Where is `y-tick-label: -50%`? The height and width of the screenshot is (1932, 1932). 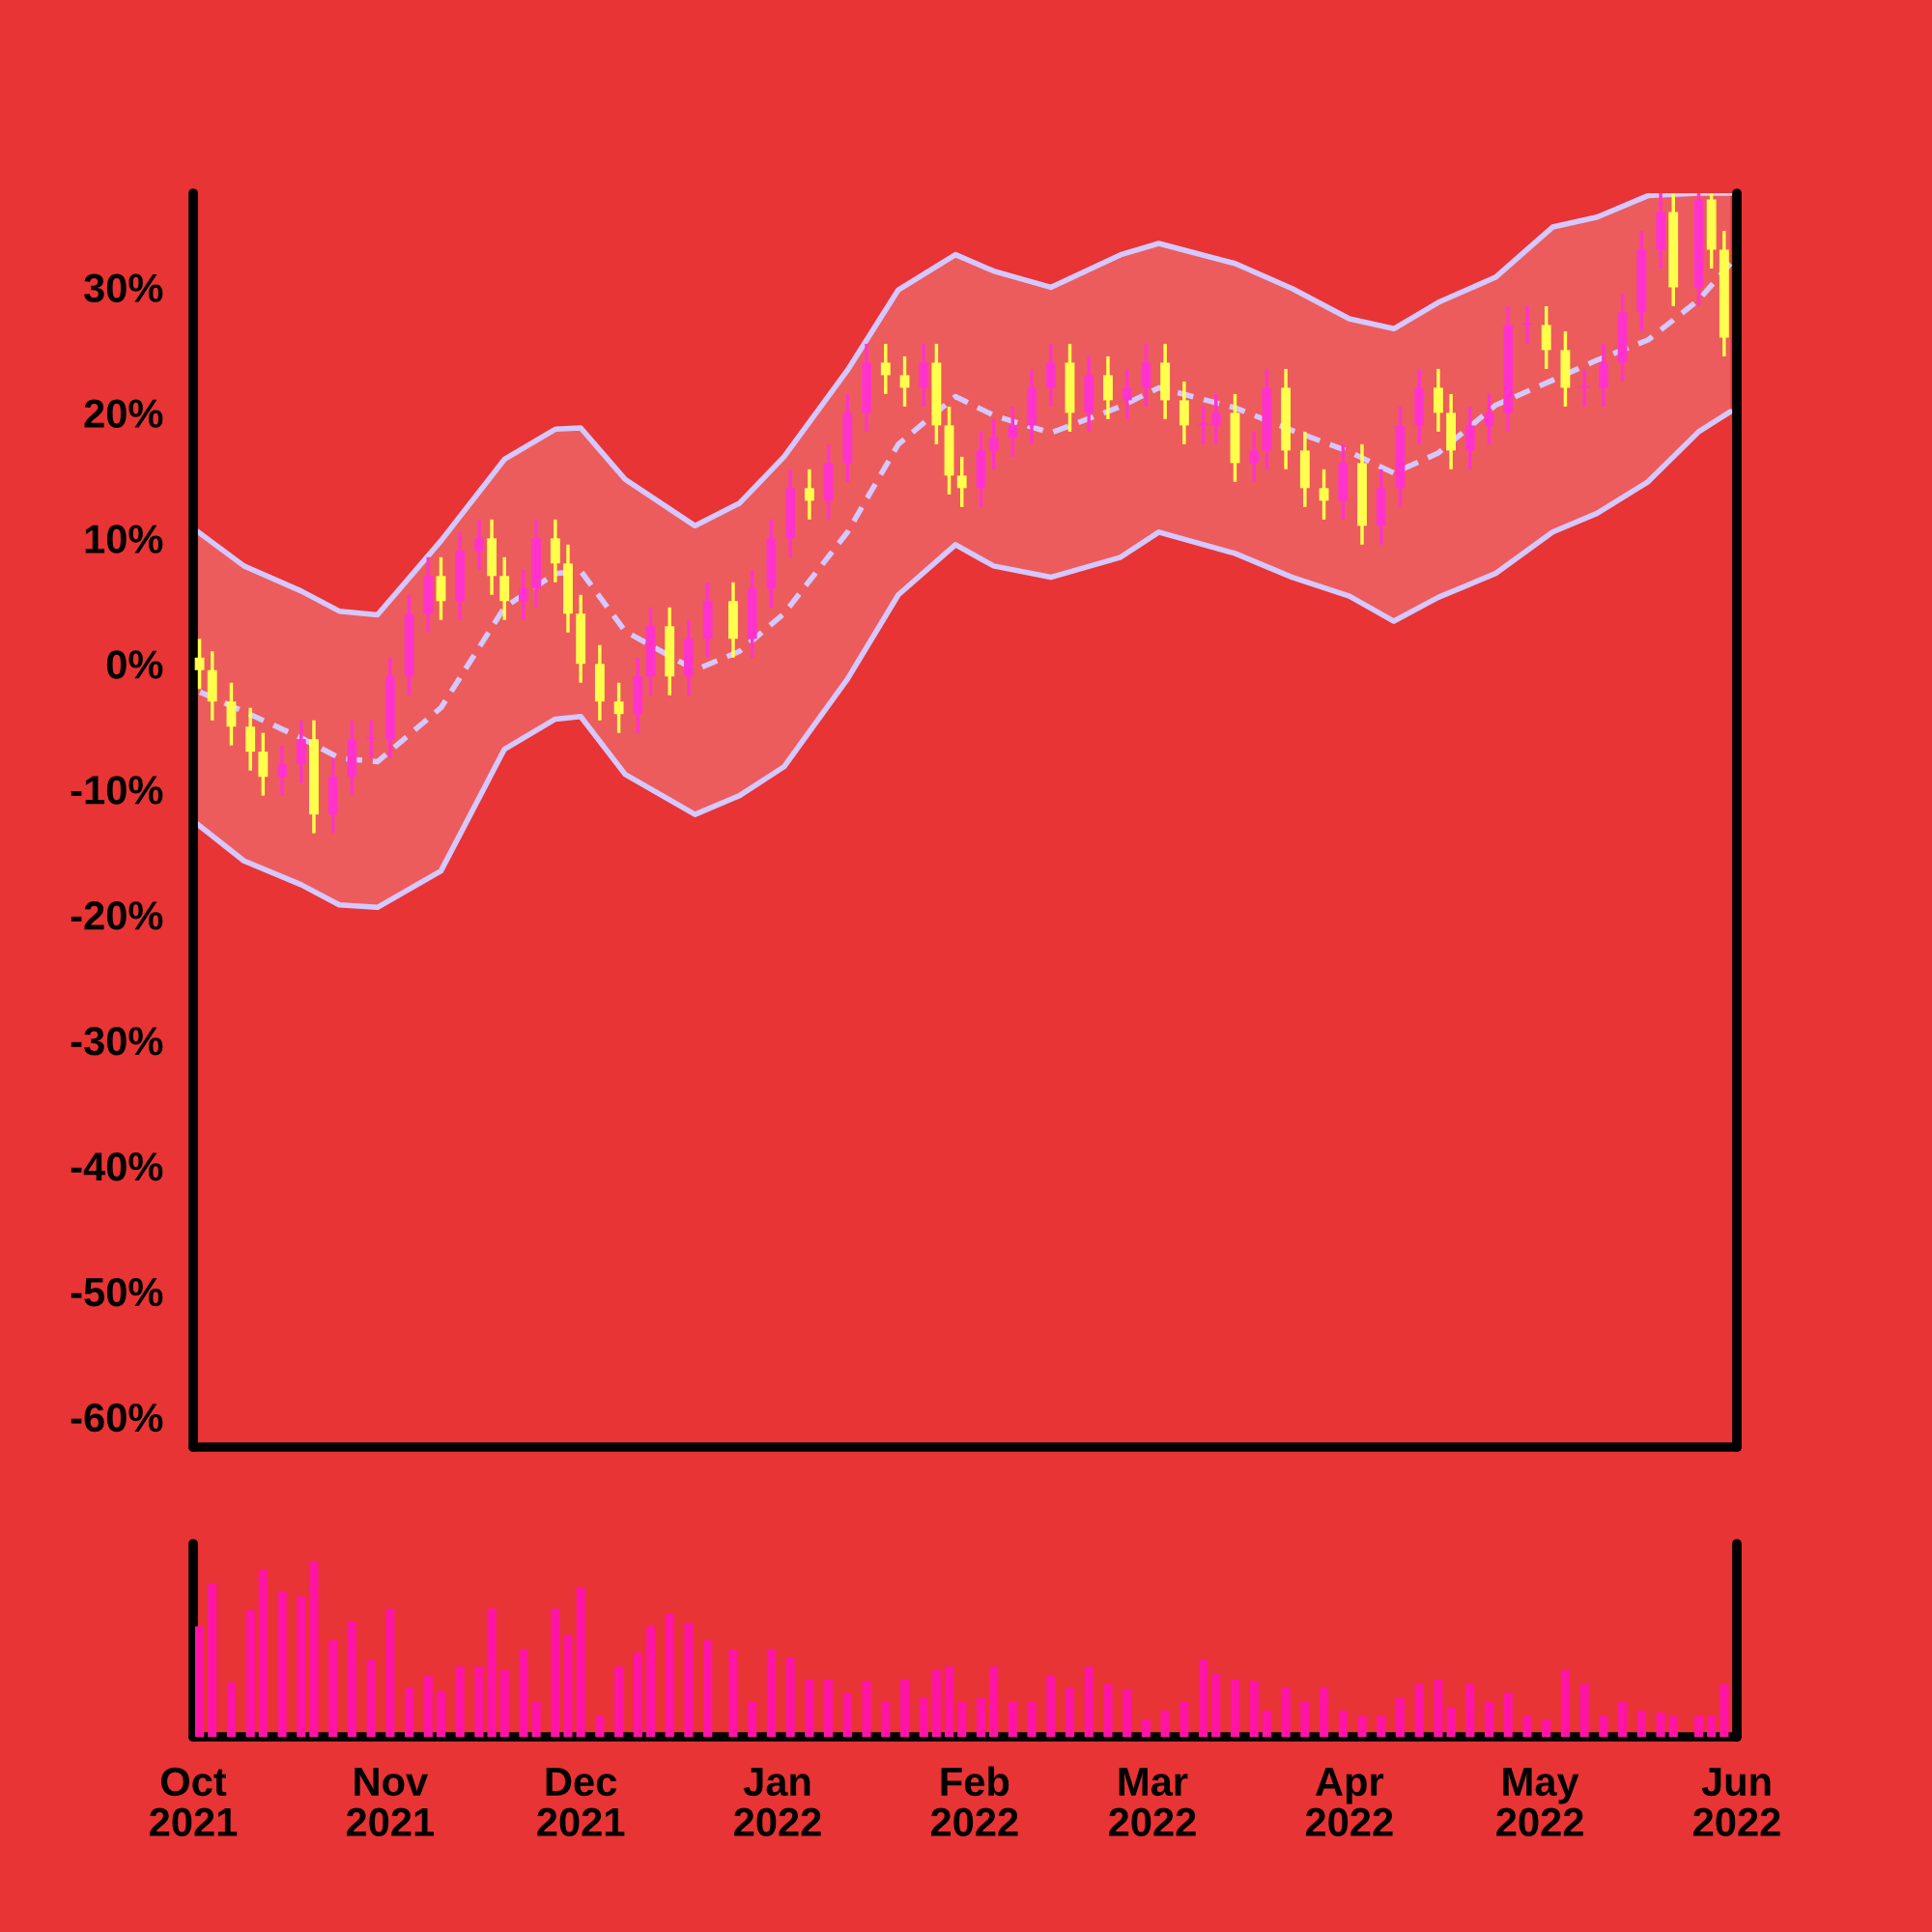
y-tick-label: -50% is located at coordinates (117, 1292).